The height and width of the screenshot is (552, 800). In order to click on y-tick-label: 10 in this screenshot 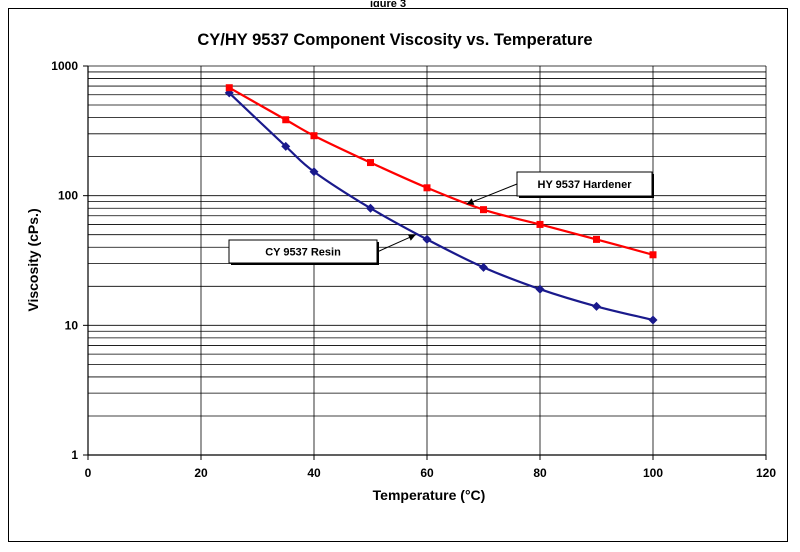, I will do `click(72, 325)`.